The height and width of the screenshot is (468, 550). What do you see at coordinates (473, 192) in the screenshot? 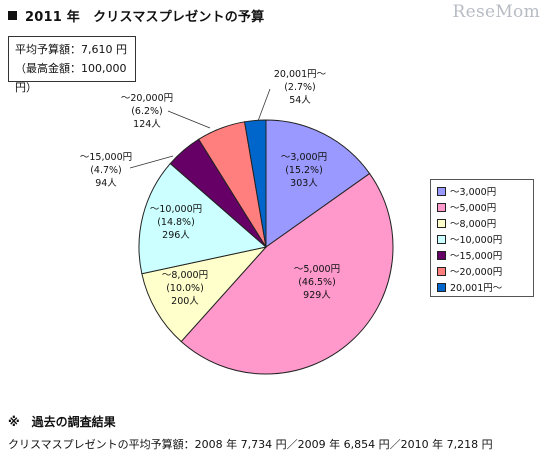
I see `legend-label: ～3,000円` at bounding box center [473, 192].